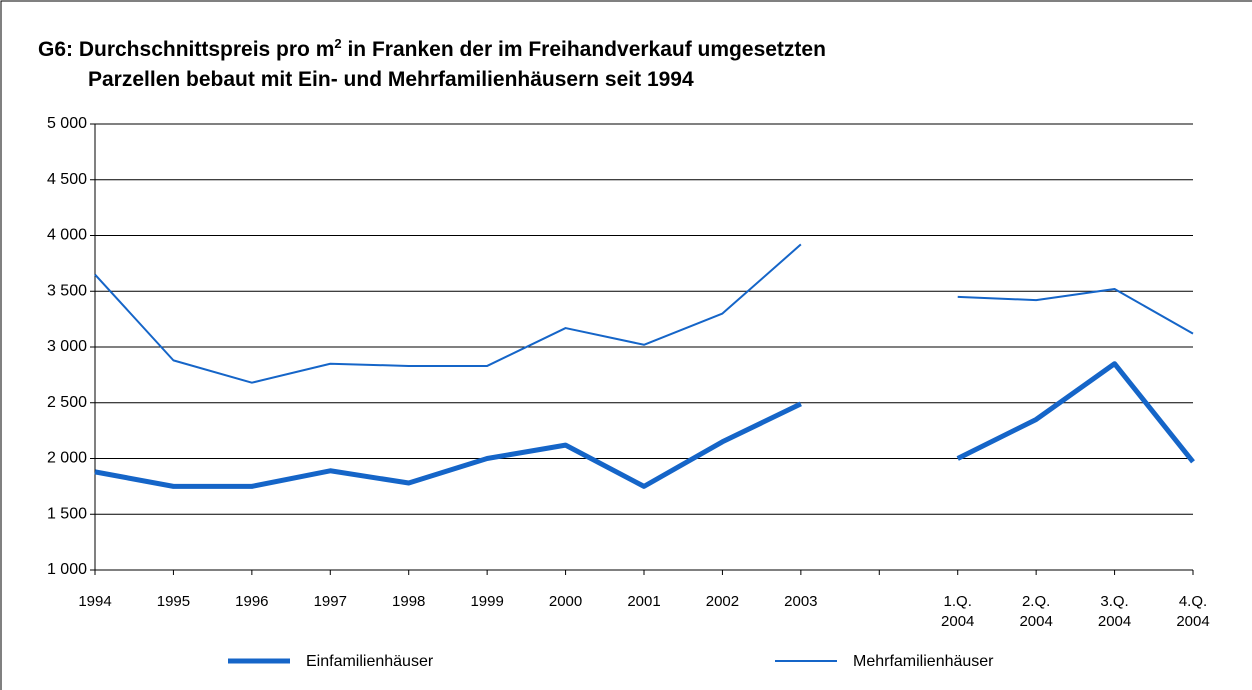 The image size is (1252, 690). Describe the element at coordinates (338, 43) in the screenshot. I see `title-sup: 2` at that location.